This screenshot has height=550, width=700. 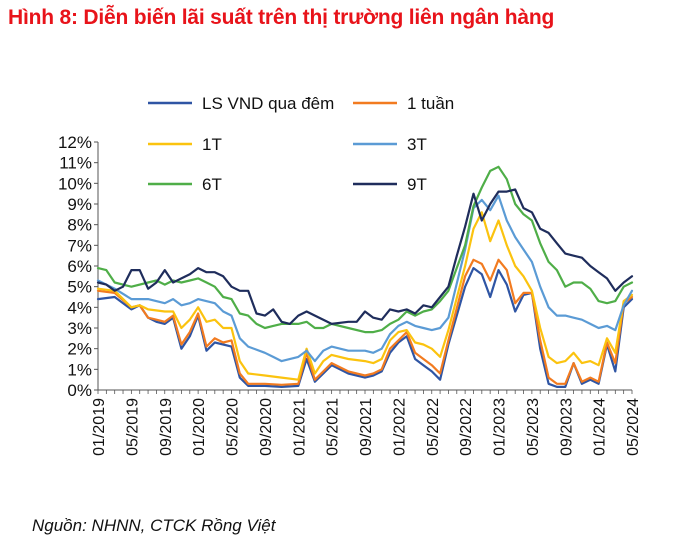 I want to click on y-tick-label: 9%, so click(x=79, y=204).